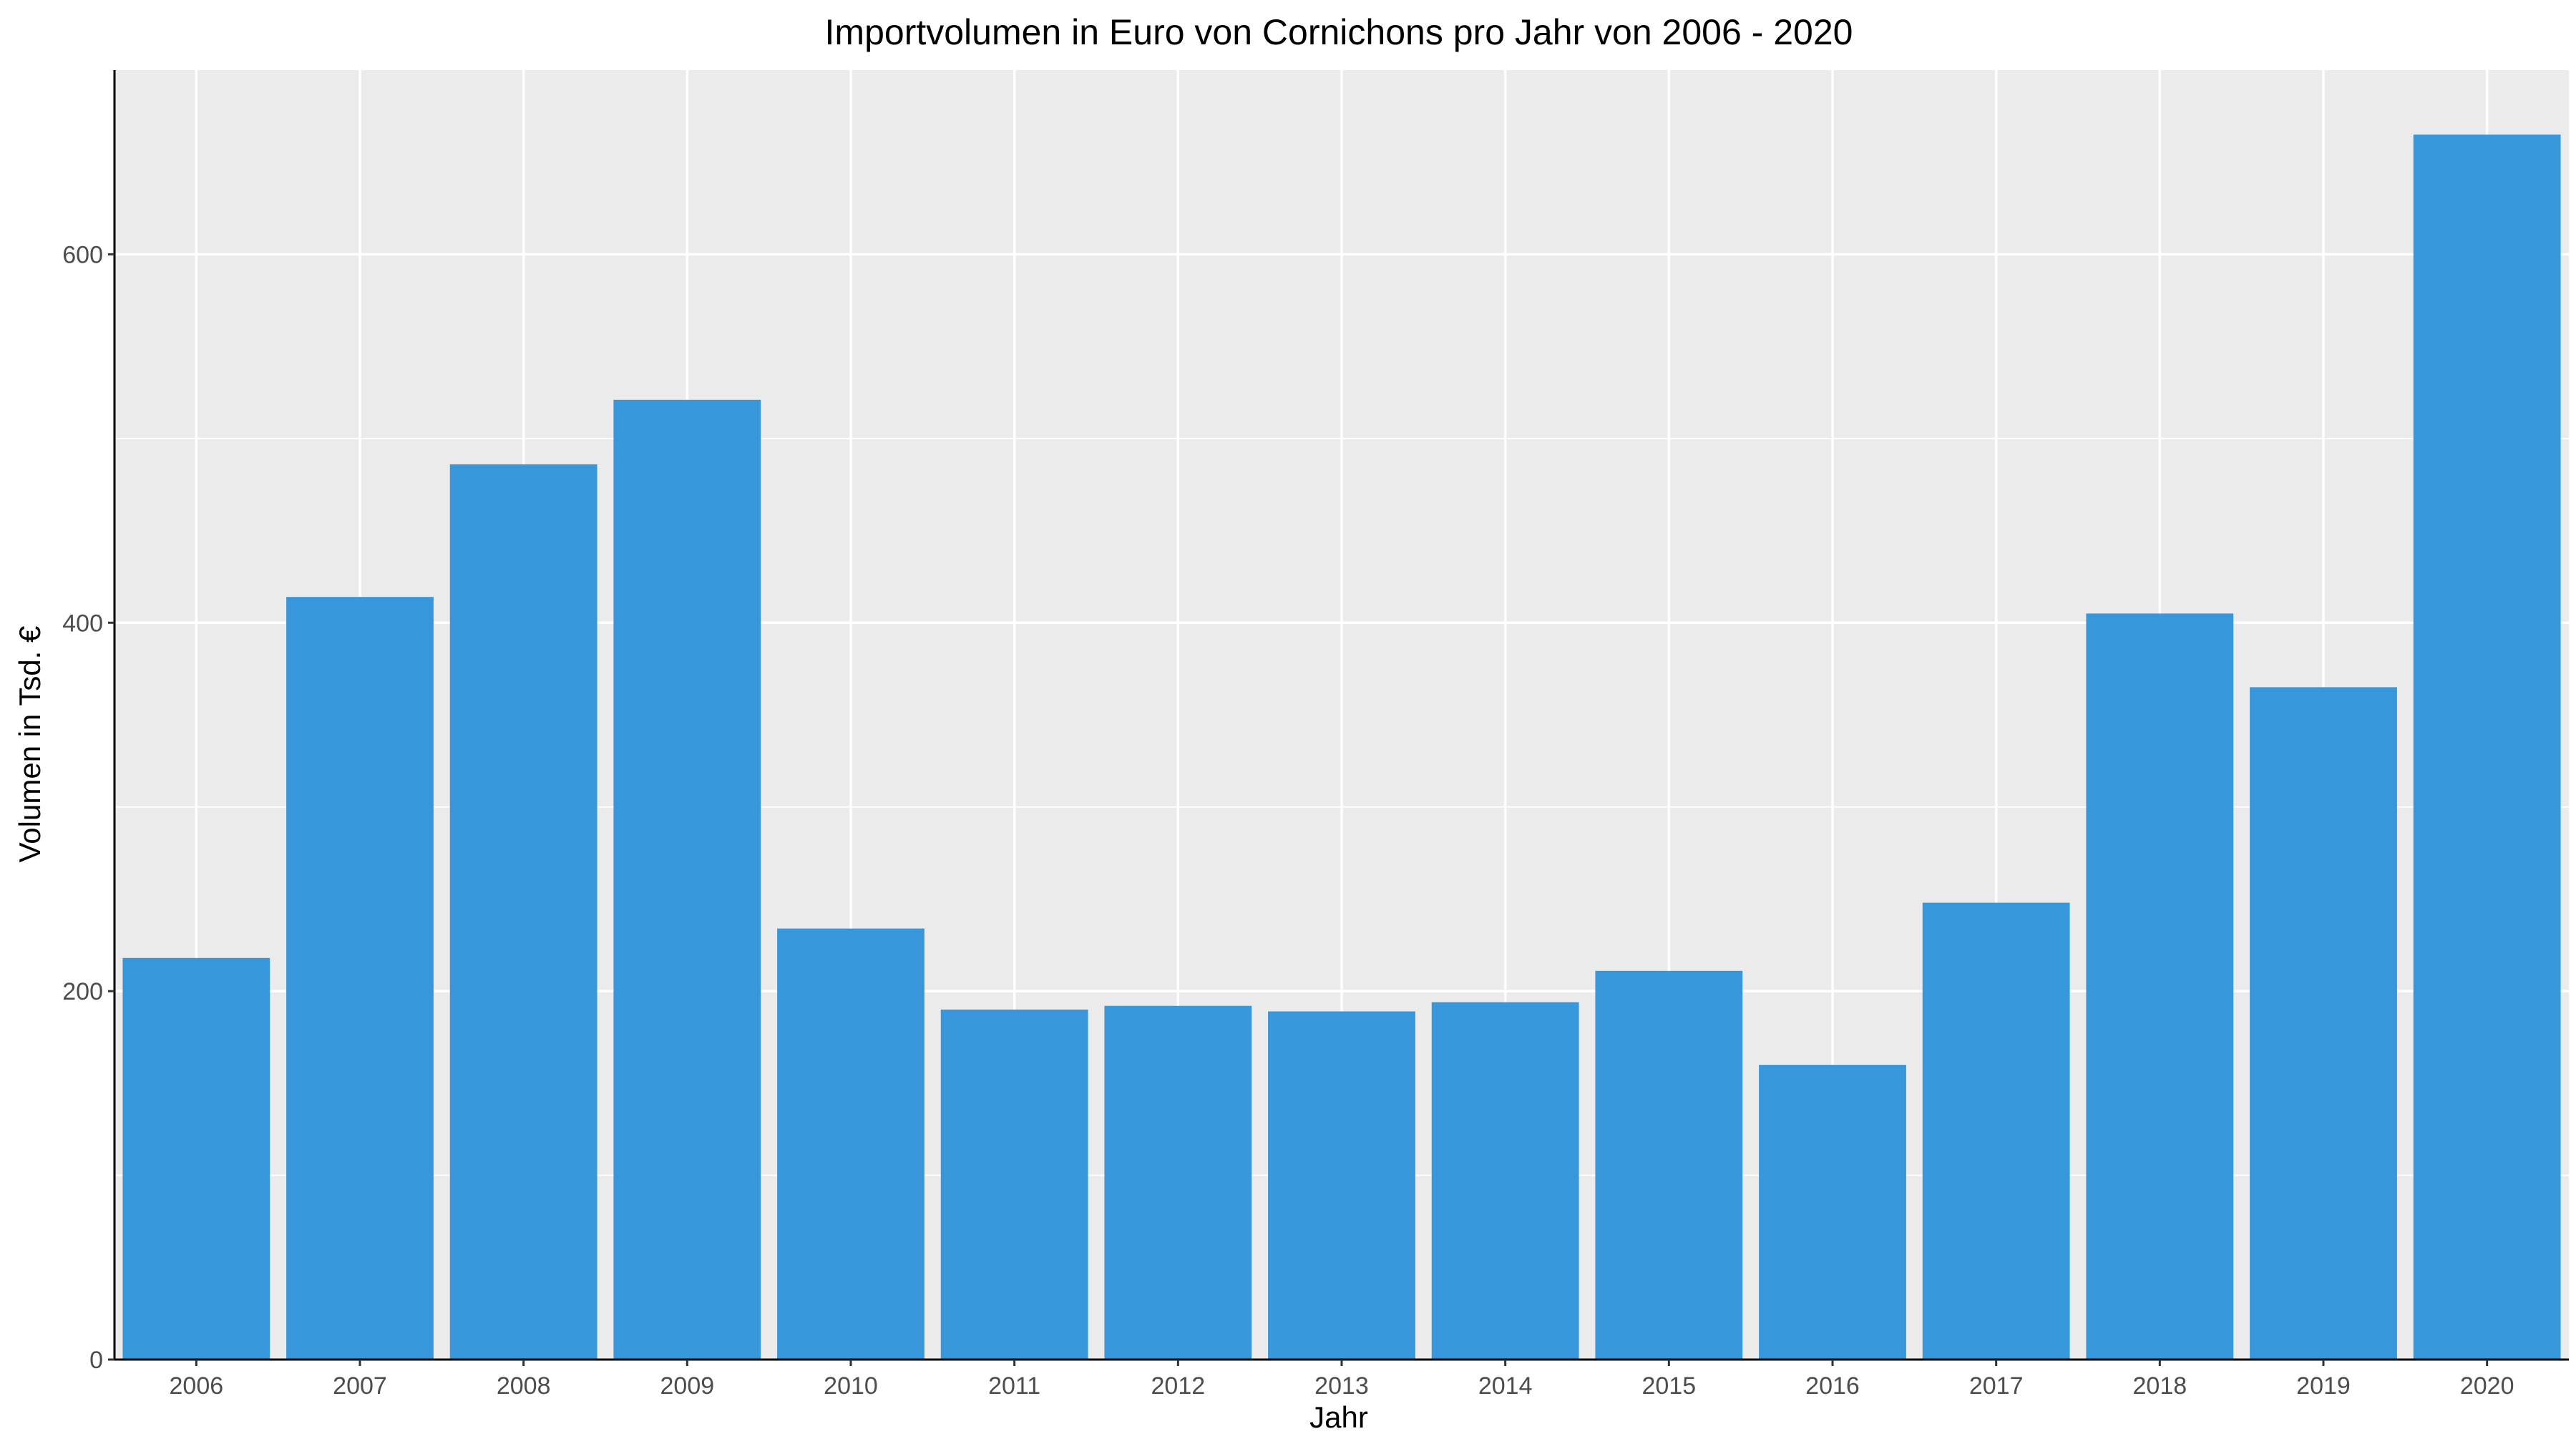  Describe the element at coordinates (2323, 1023) in the screenshot. I see `bar-2019` at that location.